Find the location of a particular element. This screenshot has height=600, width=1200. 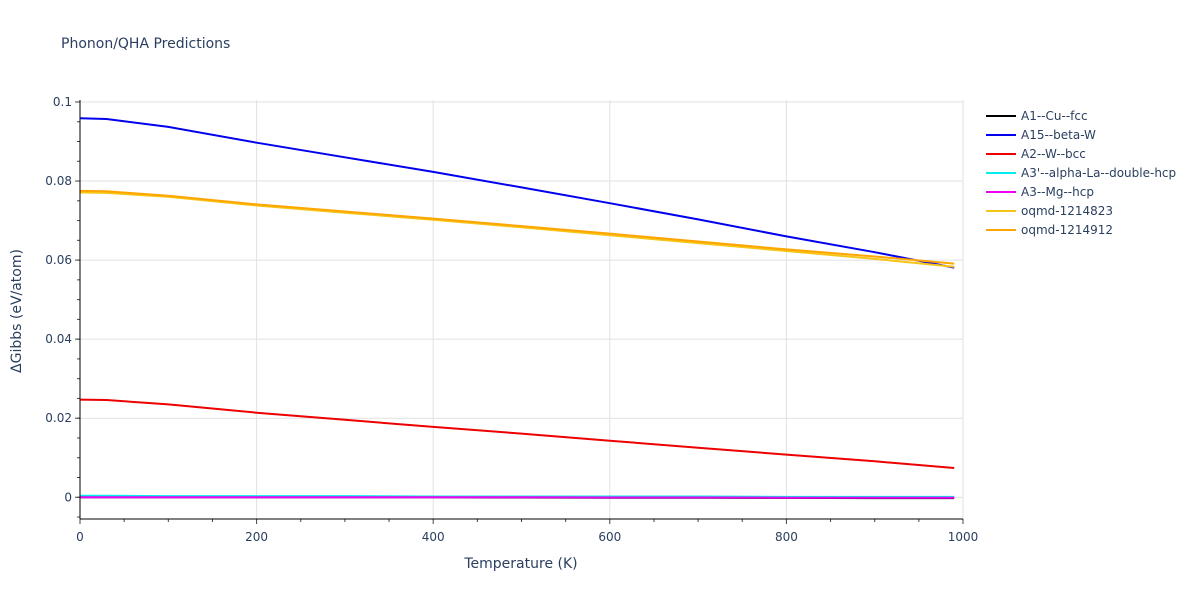

chart-title: Phonon/QHA Predictions is located at coordinates (146, 44).